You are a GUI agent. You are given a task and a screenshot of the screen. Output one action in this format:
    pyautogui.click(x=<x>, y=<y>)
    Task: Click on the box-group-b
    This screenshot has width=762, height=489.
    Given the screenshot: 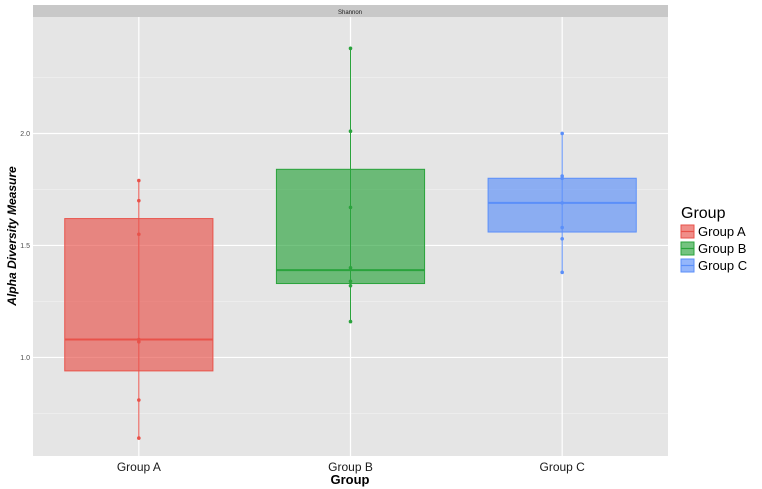 What is the action you would take?
    pyautogui.click(x=350, y=185)
    